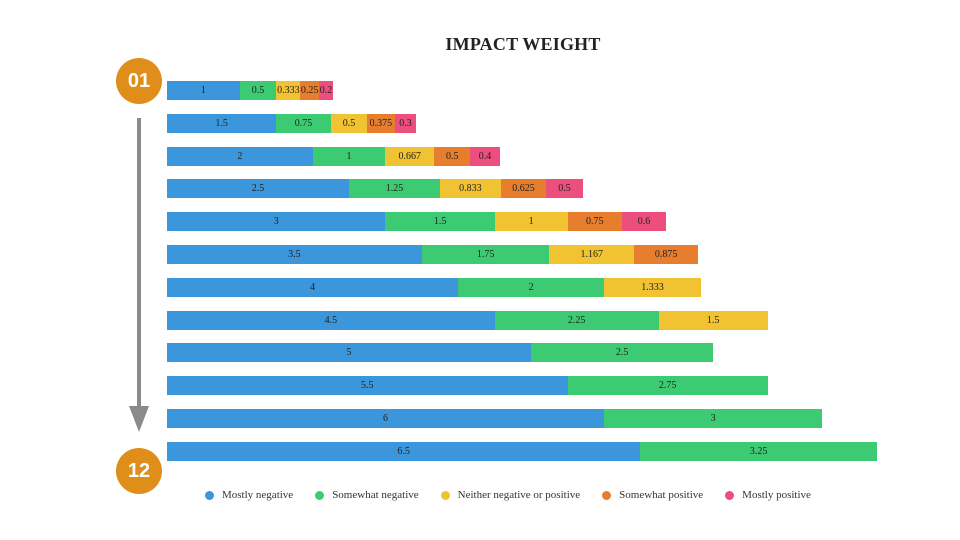  I want to click on legend-item: Mostly positive, so click(768, 495).